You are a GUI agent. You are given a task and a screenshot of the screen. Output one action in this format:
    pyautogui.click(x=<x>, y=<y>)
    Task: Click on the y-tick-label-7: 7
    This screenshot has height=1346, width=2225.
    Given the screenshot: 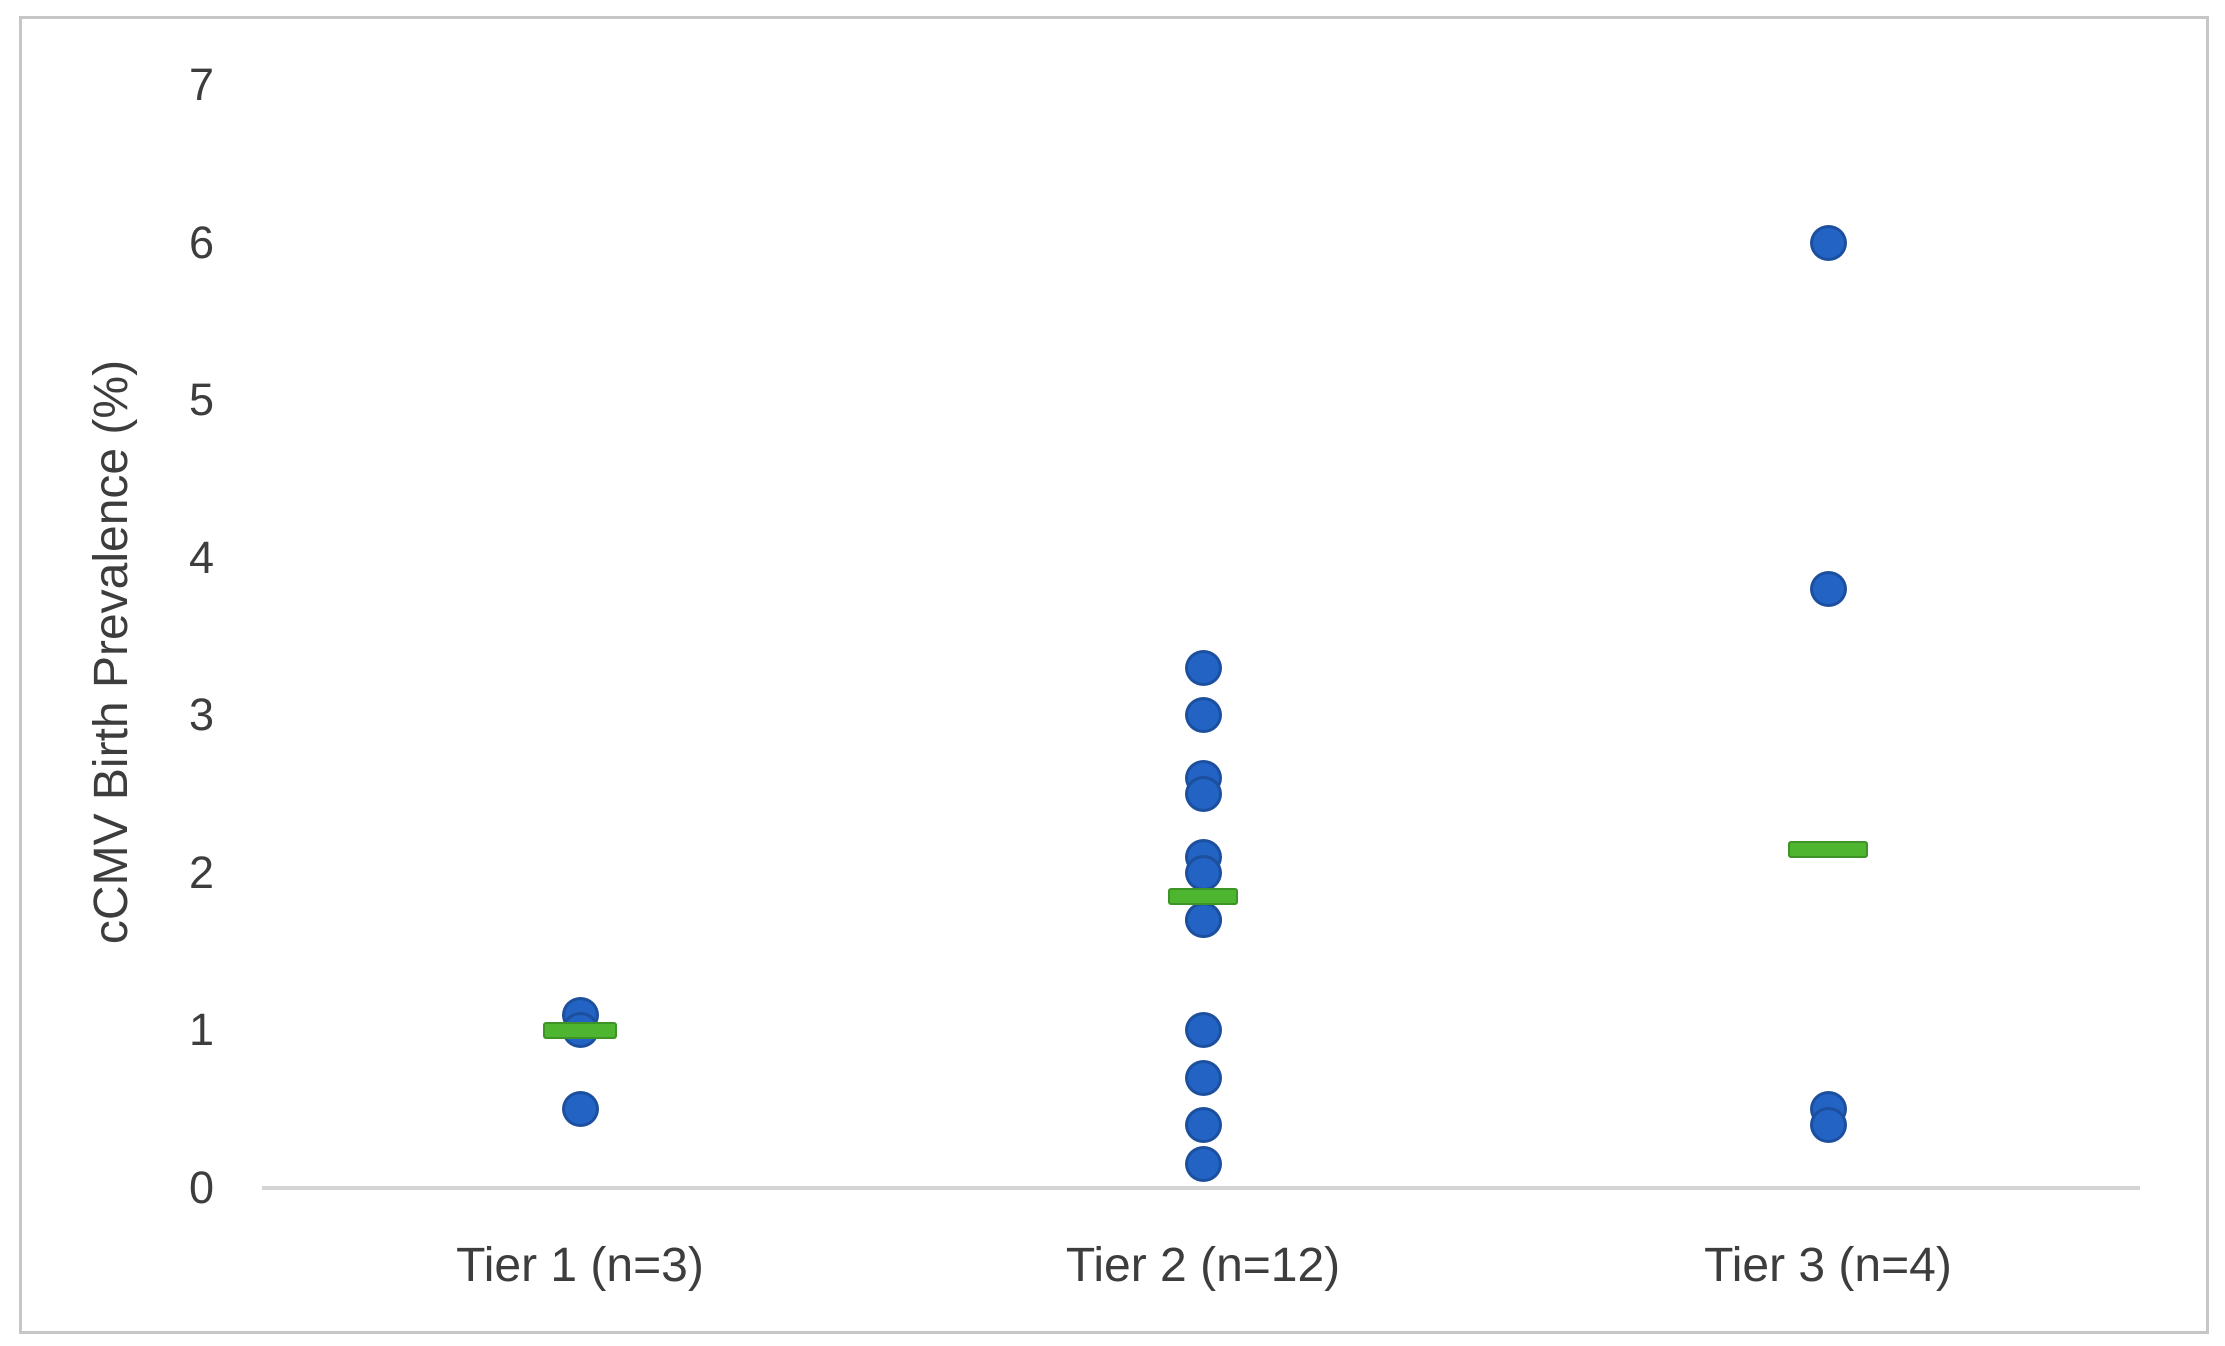 What is the action you would take?
    pyautogui.click(x=201, y=84)
    